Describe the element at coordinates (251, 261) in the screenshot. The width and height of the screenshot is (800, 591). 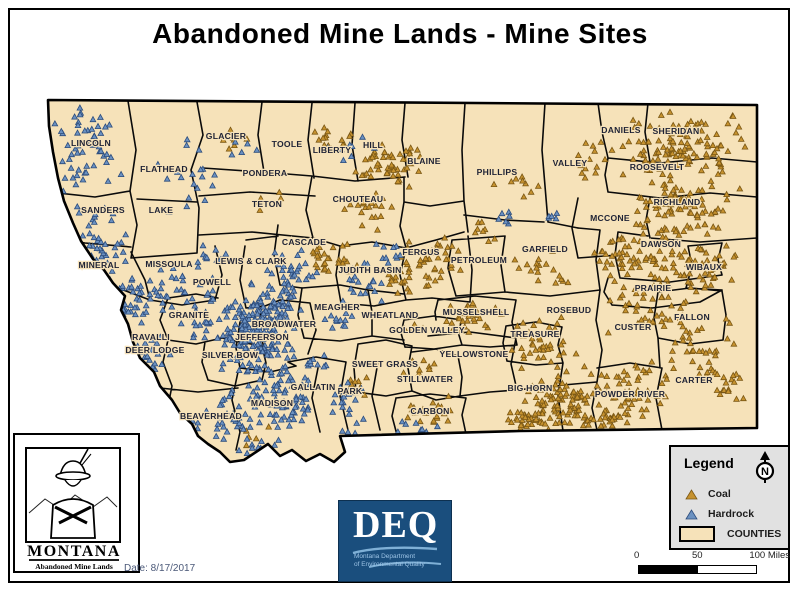
I see `county-label: LEWIS & CLARK` at that location.